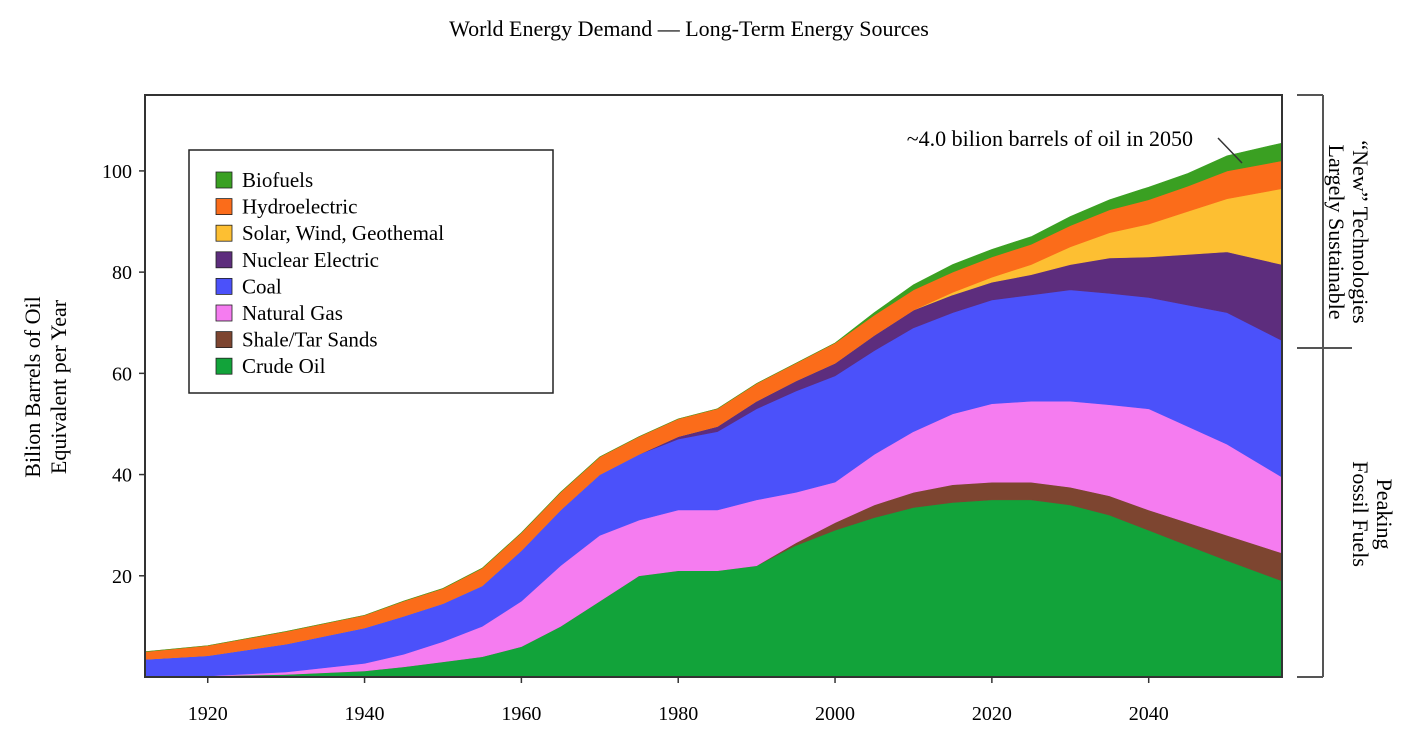 The width and height of the screenshot is (1403, 734). I want to click on legend-swatch-nuclear-electric, so click(224, 260).